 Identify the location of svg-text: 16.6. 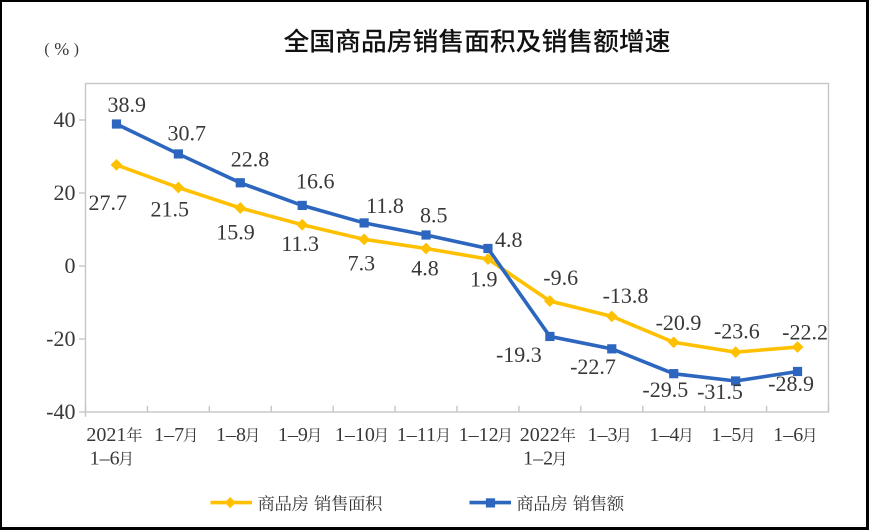
(315, 181).